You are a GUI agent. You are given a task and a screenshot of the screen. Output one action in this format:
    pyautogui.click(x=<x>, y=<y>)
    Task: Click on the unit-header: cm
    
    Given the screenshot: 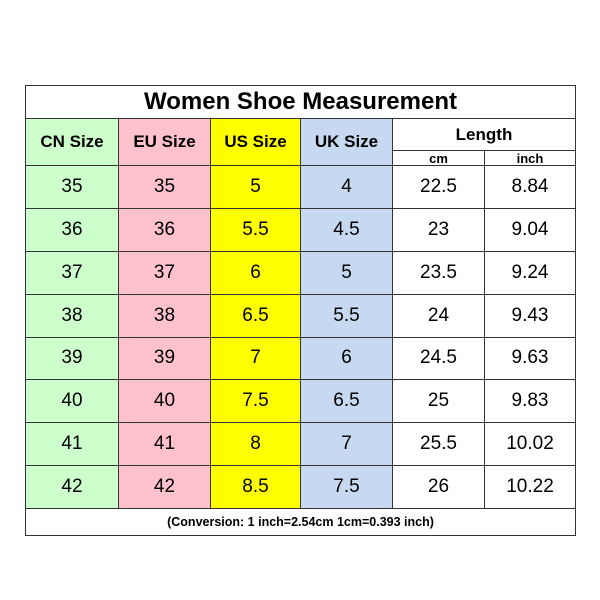 What is the action you would take?
    pyautogui.click(x=438, y=158)
    